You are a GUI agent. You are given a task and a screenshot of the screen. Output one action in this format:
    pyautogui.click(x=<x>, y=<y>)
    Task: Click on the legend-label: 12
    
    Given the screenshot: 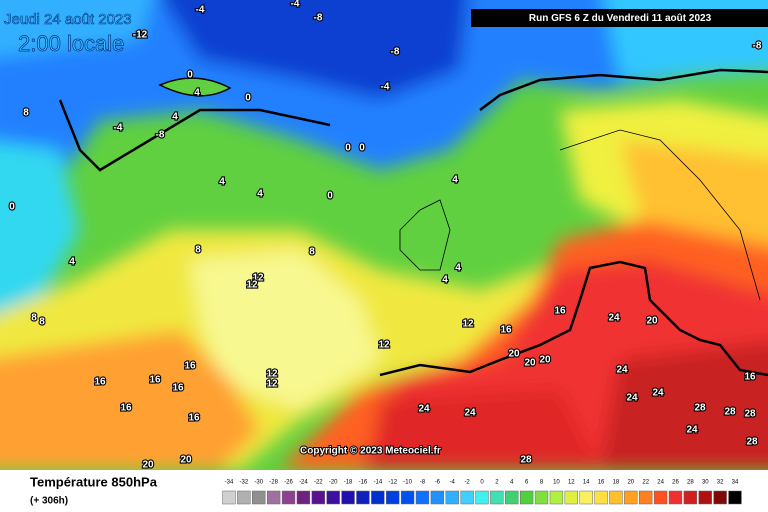 What is the action you would take?
    pyautogui.click(x=571, y=483)
    